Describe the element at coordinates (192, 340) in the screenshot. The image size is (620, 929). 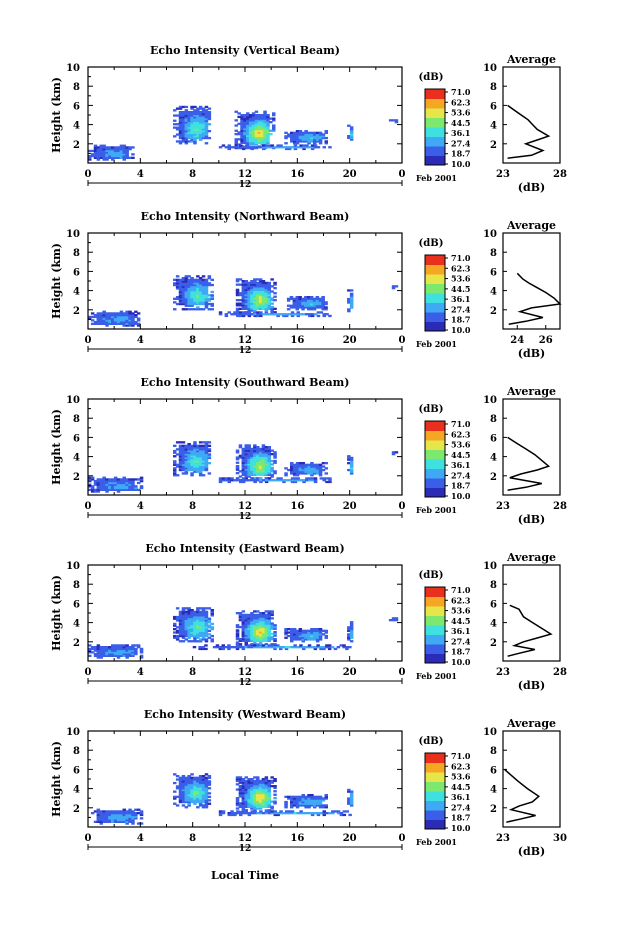
I see `x-tick-label: 8` at that location.